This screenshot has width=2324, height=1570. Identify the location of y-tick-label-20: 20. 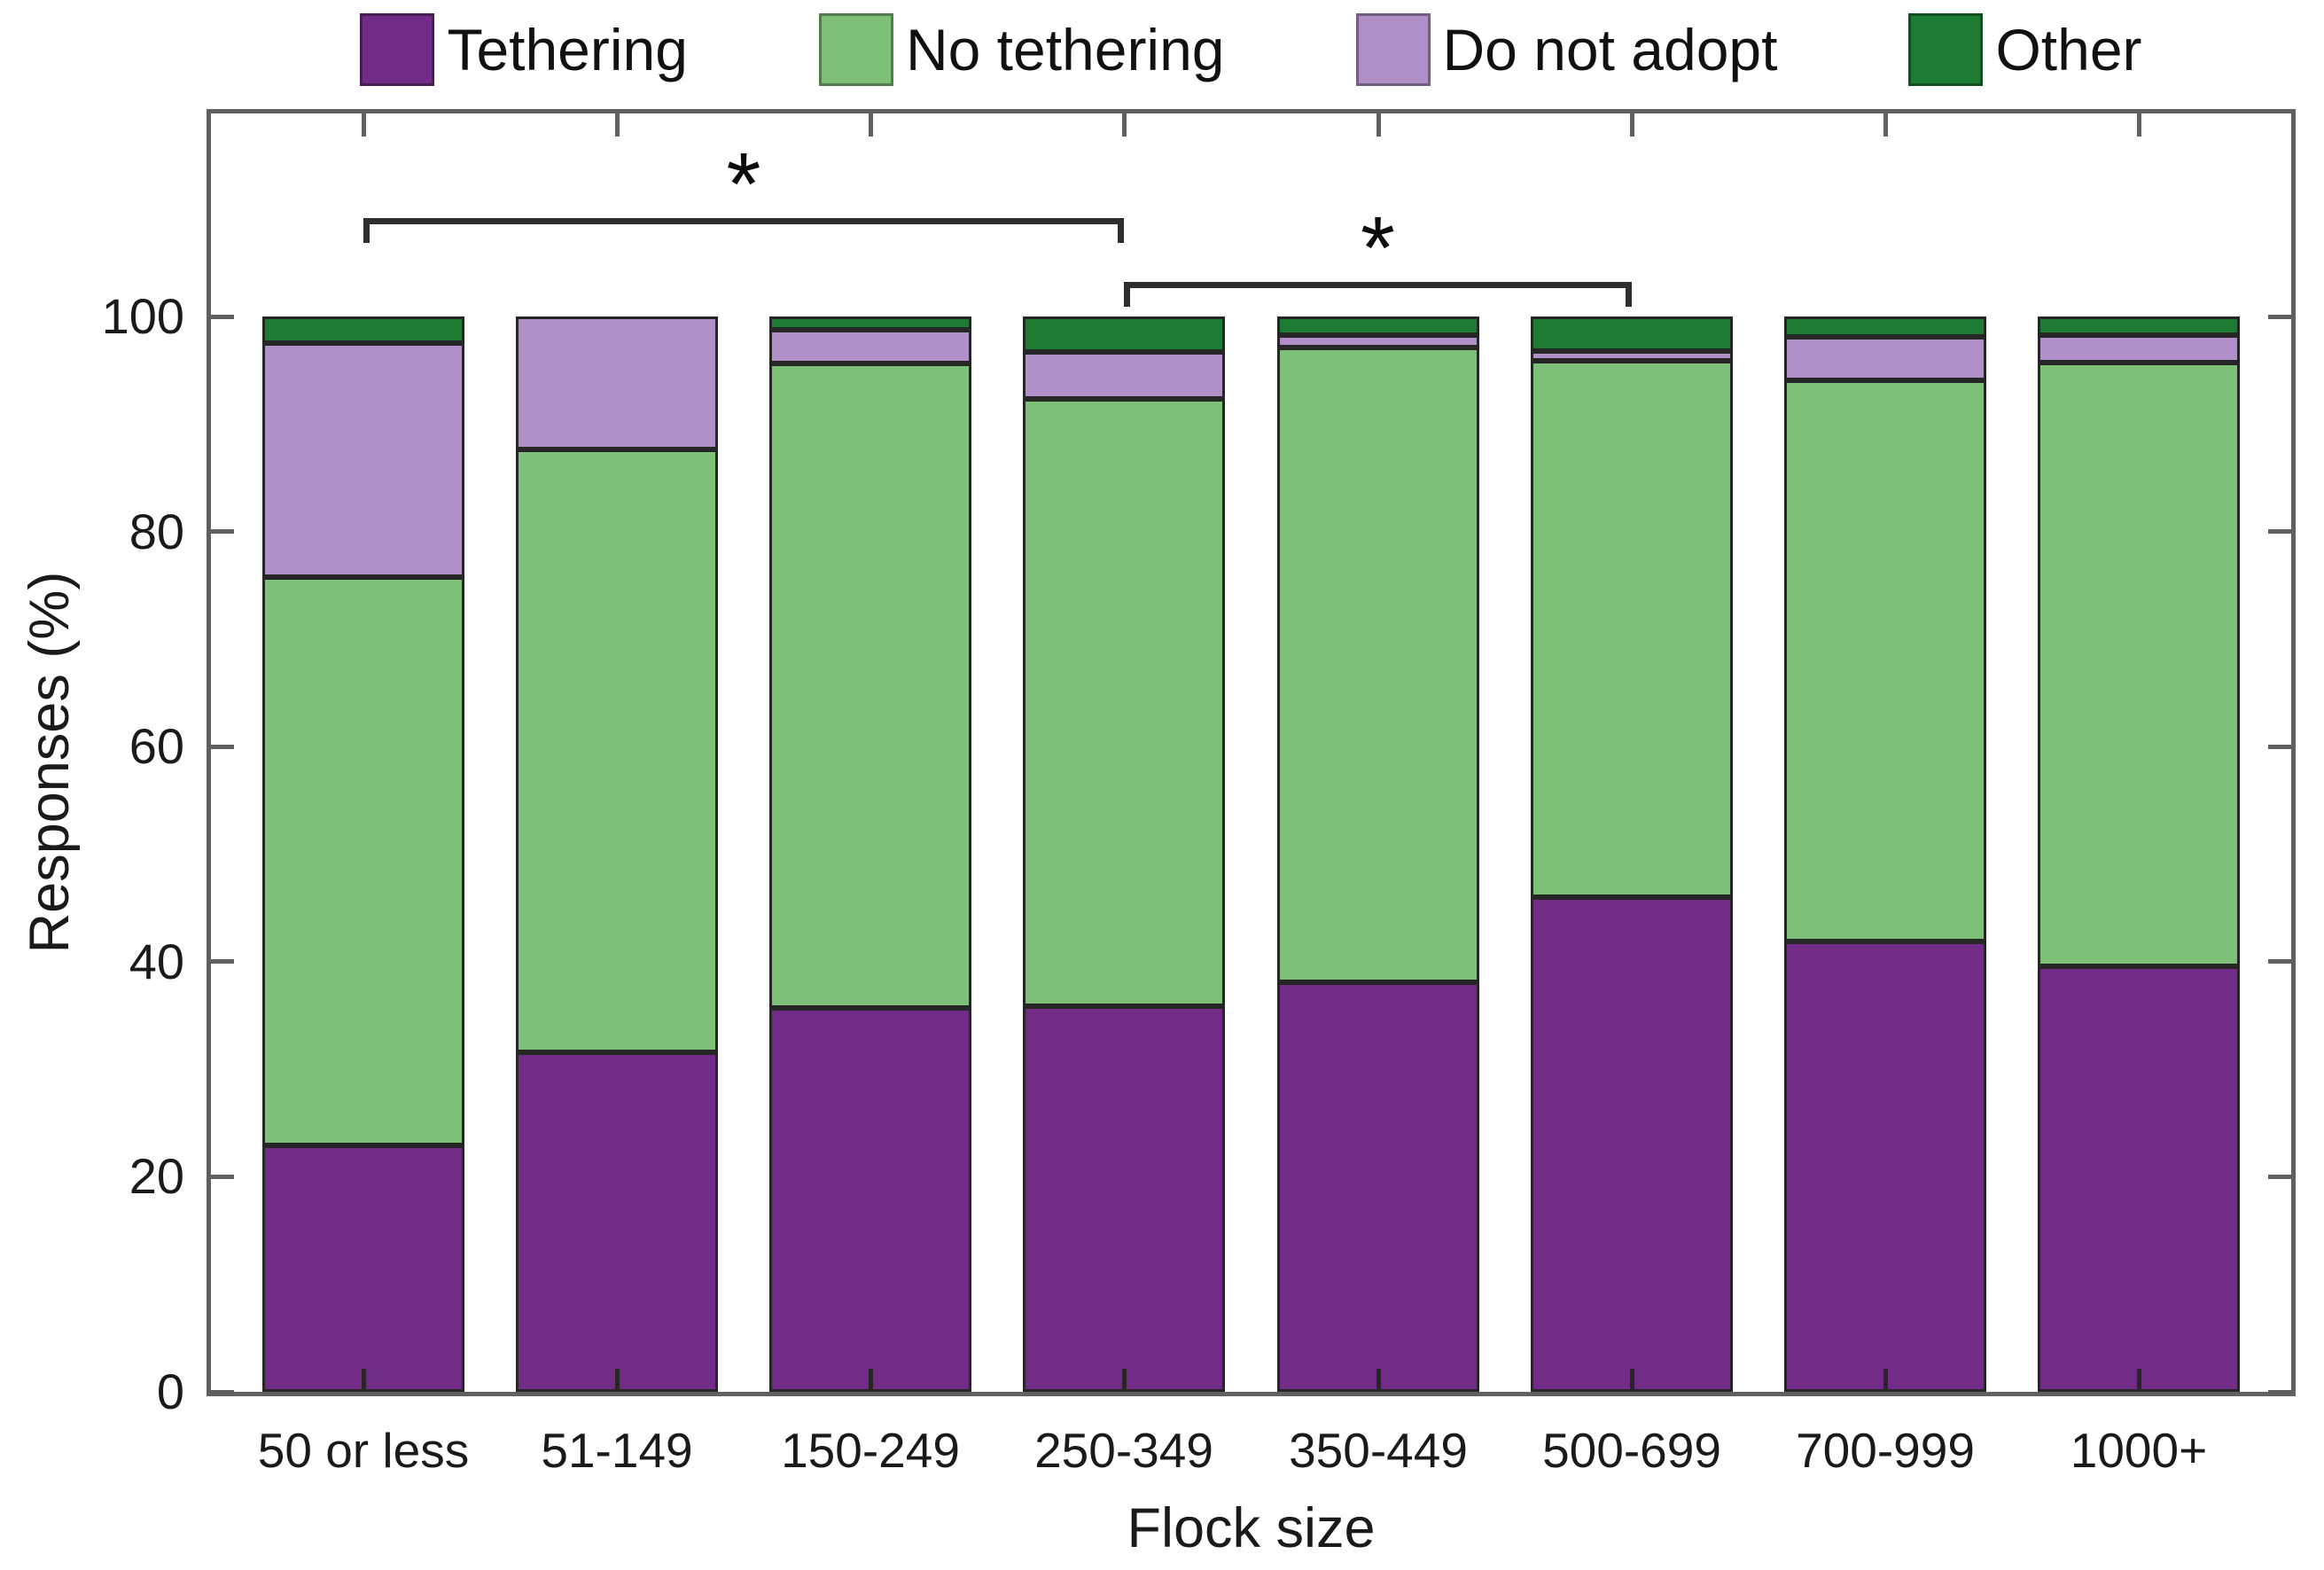
(157, 1176).